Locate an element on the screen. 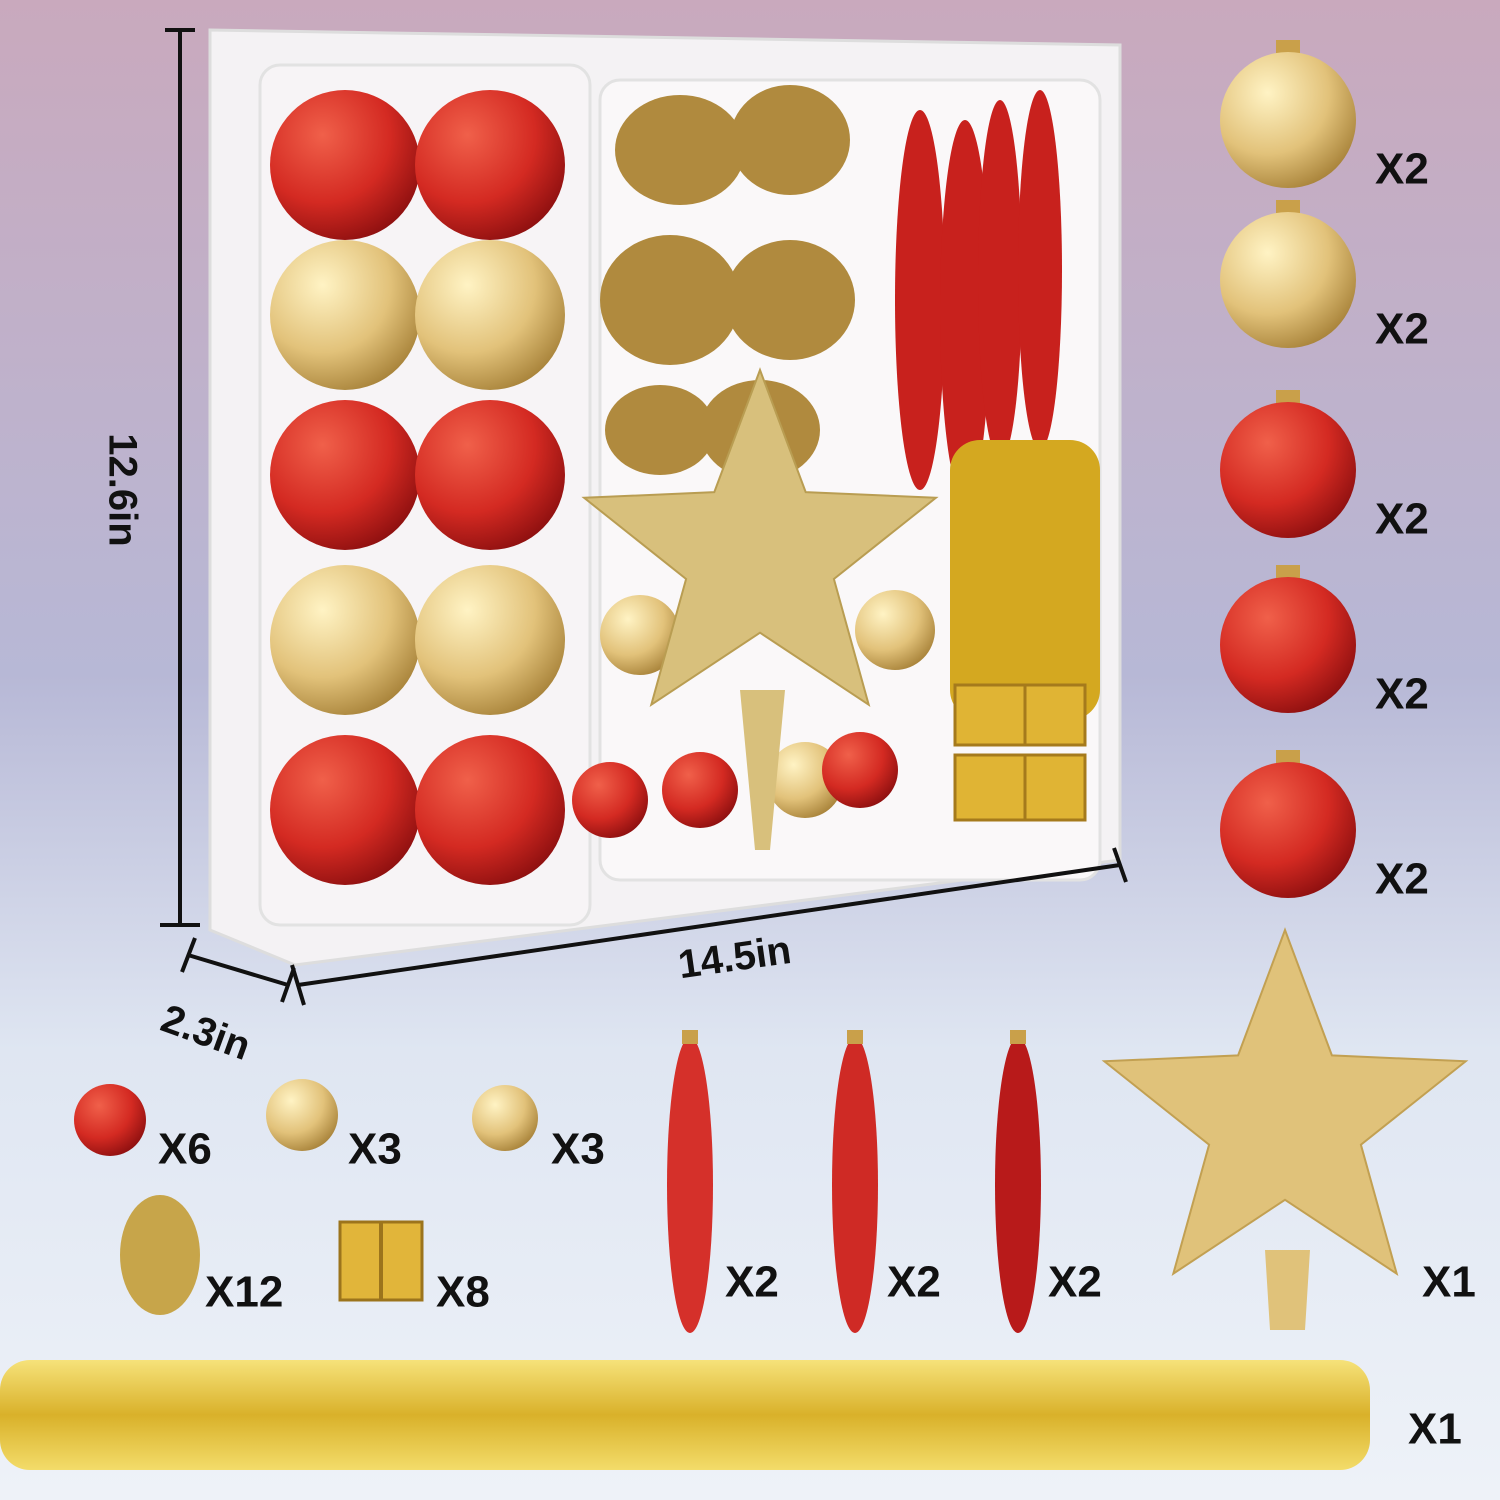 Image resolution: width=1500 pixels, height=1500 pixels. star-base is located at coordinates (1287, 1290).